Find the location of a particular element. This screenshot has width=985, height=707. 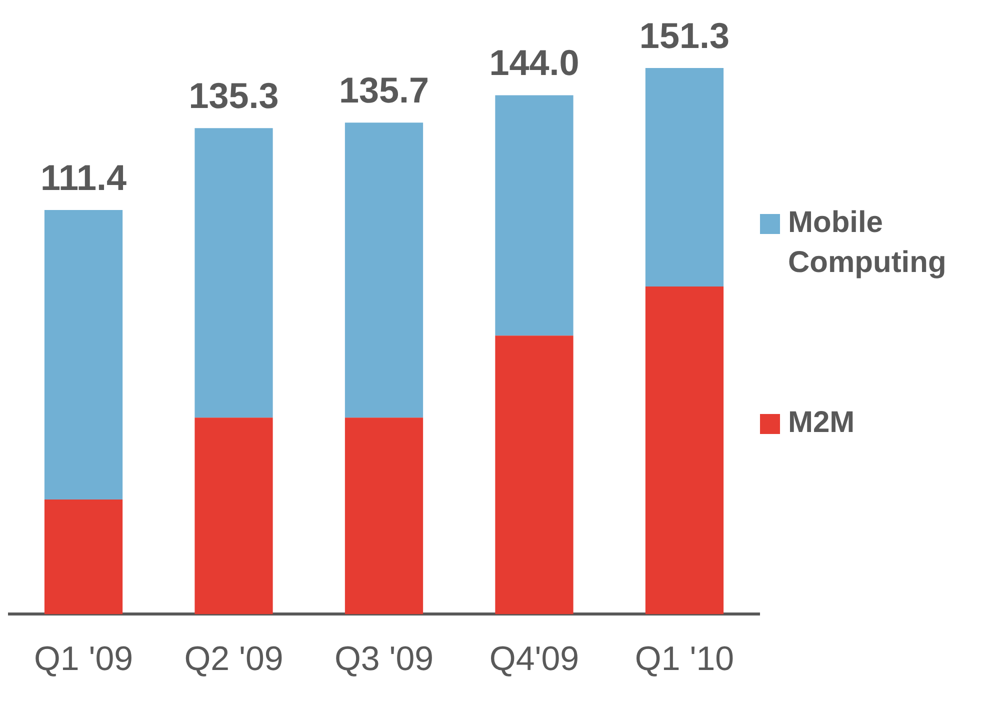

annotation: 144.0 is located at coordinates (534, 63).